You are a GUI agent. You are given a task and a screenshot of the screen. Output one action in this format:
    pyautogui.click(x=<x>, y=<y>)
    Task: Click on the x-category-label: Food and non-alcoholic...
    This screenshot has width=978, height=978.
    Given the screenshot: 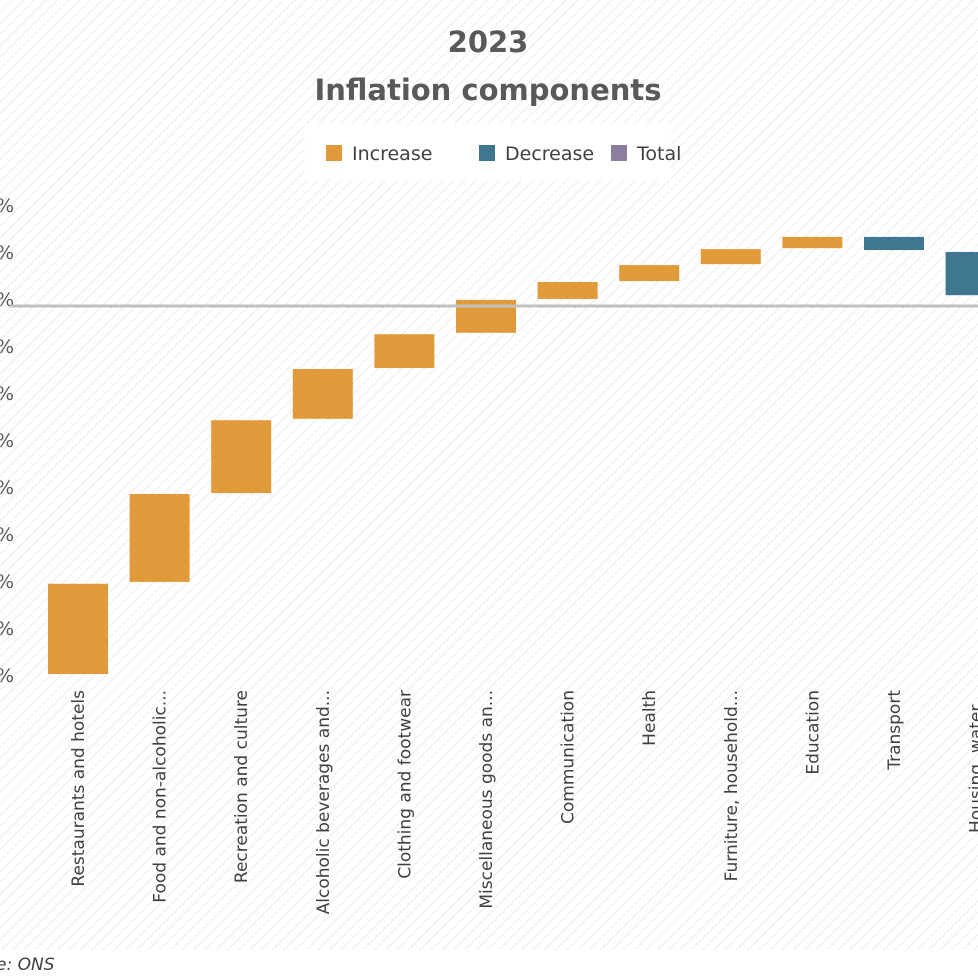 What is the action you would take?
    pyautogui.click(x=161, y=796)
    